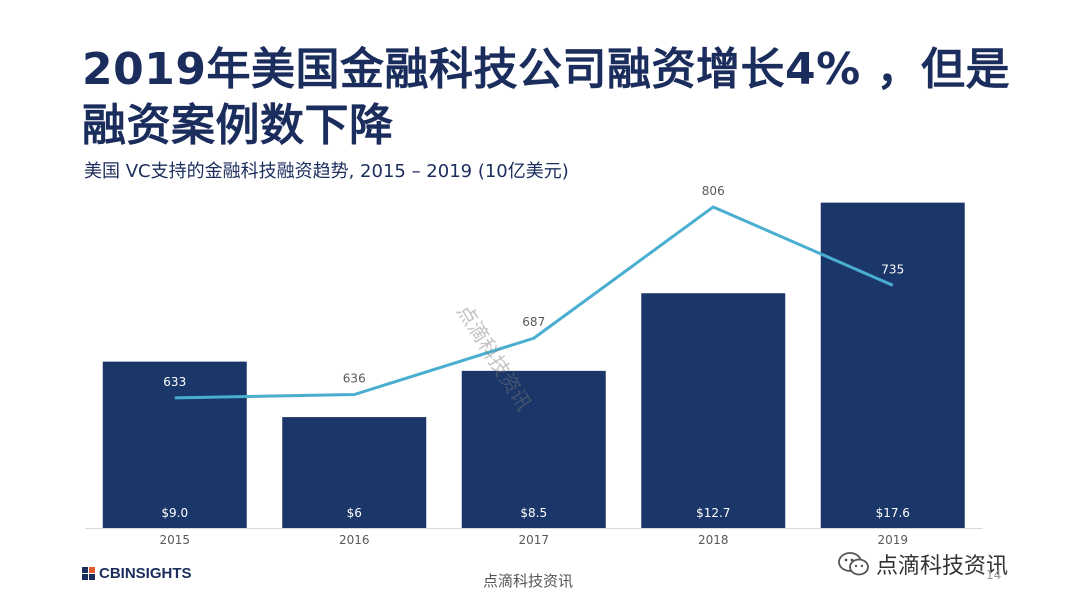 The width and height of the screenshot is (1080, 611). I want to click on bar-value-label: $8.5, so click(533, 513).